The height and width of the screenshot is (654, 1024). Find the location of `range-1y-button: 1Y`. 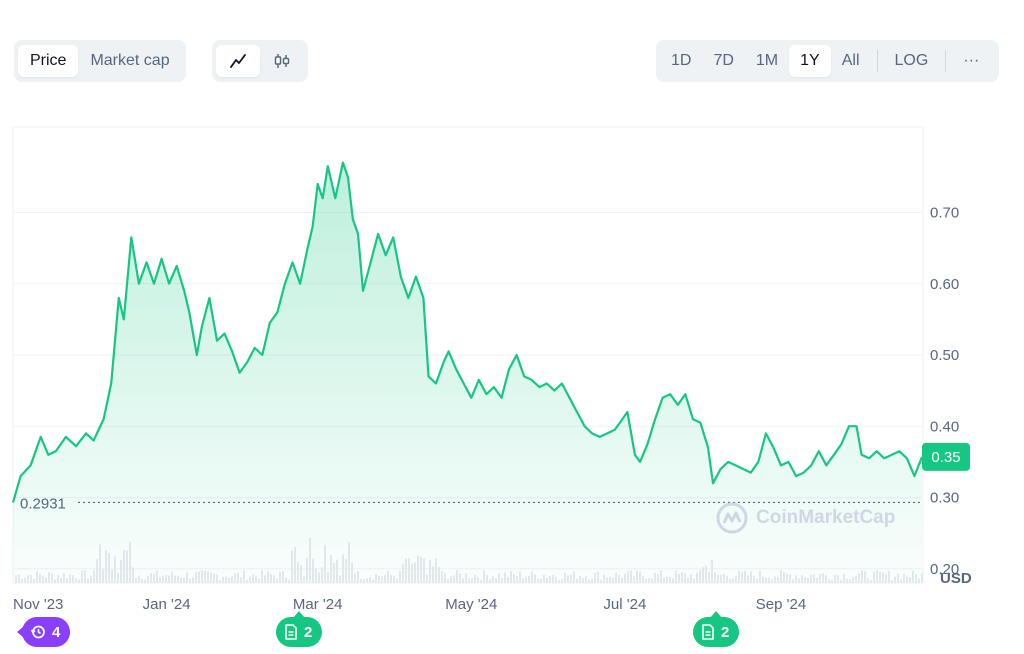

range-1y-button: 1Y is located at coordinates (810, 61).